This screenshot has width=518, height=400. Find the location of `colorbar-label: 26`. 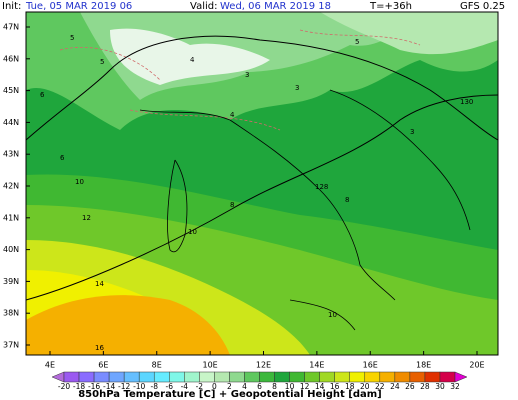

colorbar-label: 26 is located at coordinates (410, 386).